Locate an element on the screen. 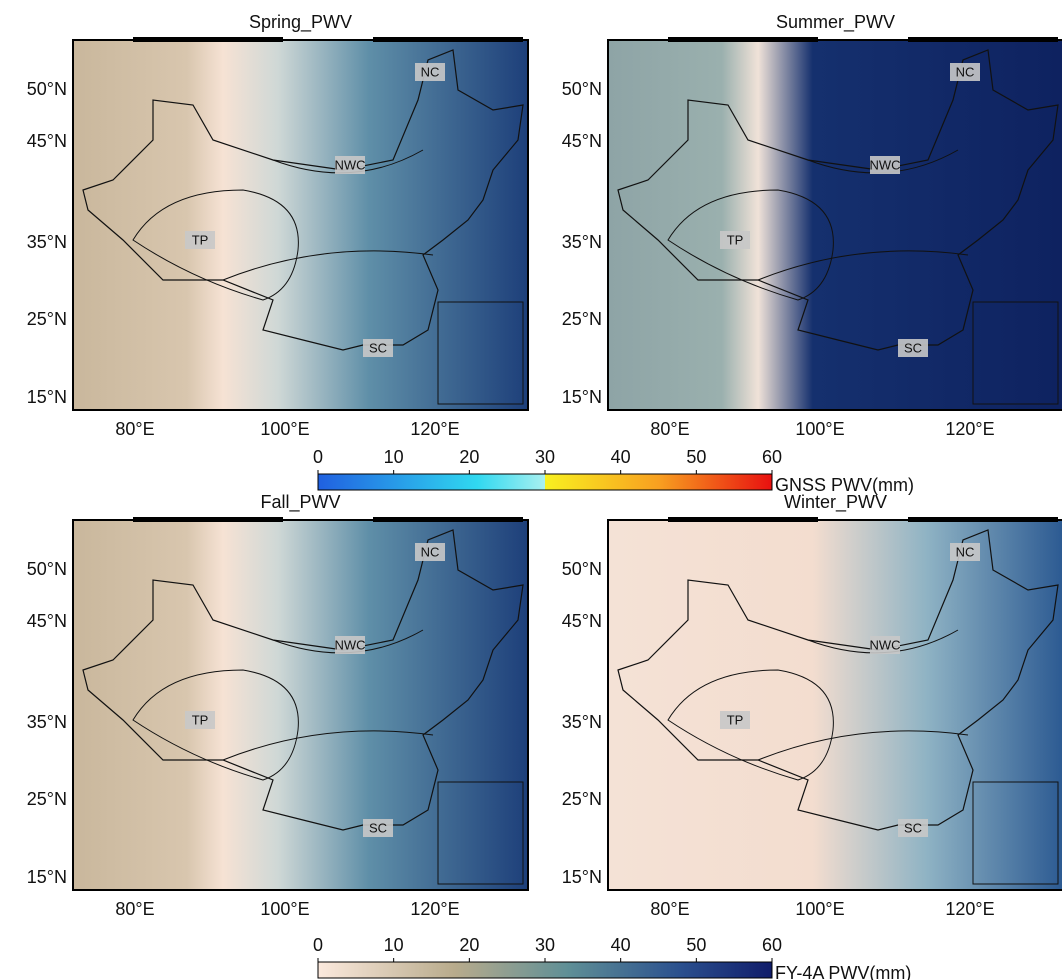 This screenshot has width=1062, height=980. colorbar-tick-label: 20 is located at coordinates (469, 457).